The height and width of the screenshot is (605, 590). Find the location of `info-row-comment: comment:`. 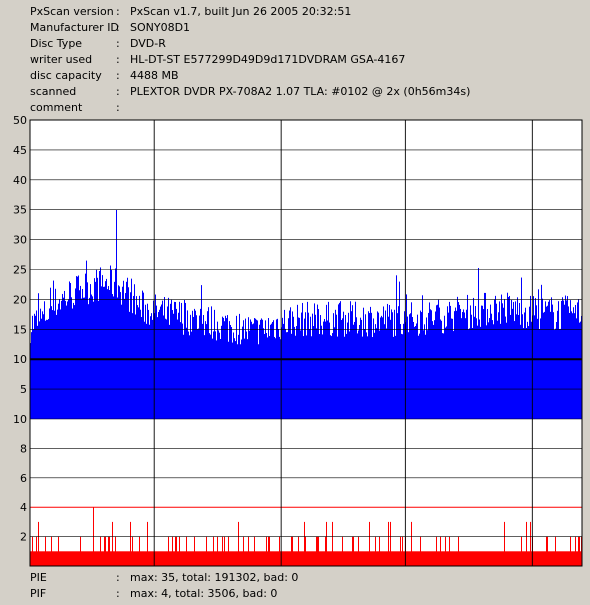

info-row-comment: comment: is located at coordinates (75, 107).